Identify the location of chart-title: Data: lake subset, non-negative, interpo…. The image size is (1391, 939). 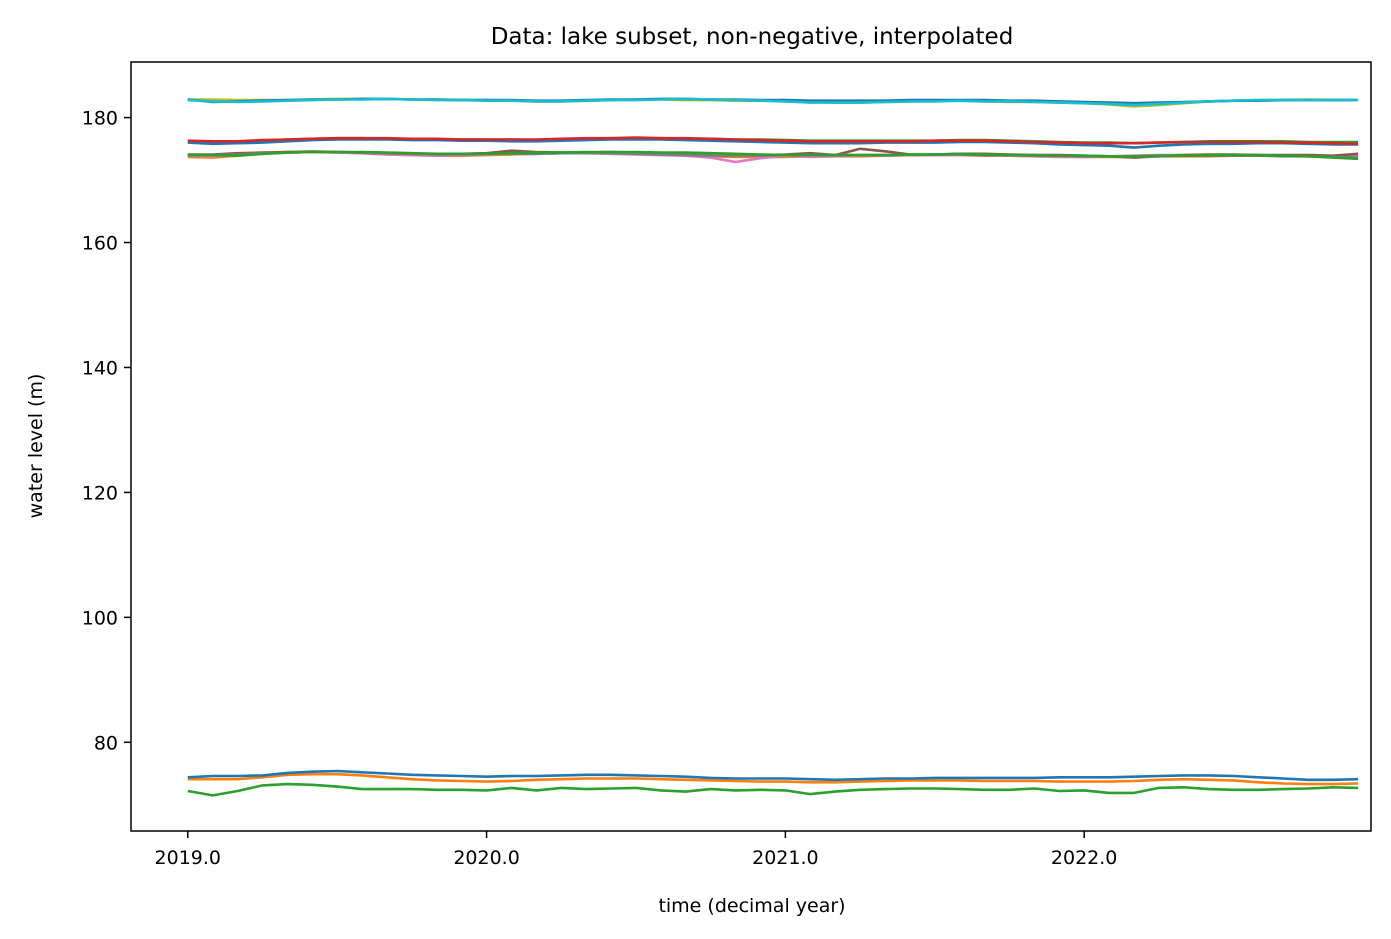
(752, 37).